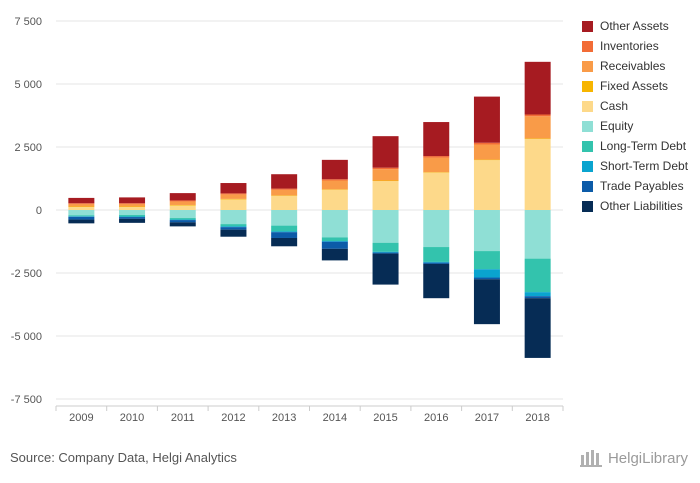 The width and height of the screenshot is (700, 483). I want to click on legend-item: Receivables, so click(635, 66).